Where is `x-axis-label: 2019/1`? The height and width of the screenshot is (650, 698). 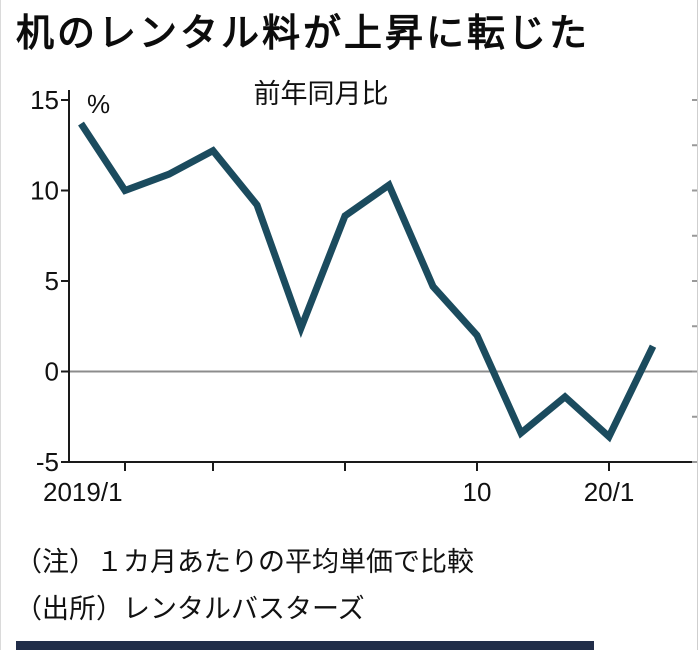 x-axis-label: 2019/1 is located at coordinates (83, 492).